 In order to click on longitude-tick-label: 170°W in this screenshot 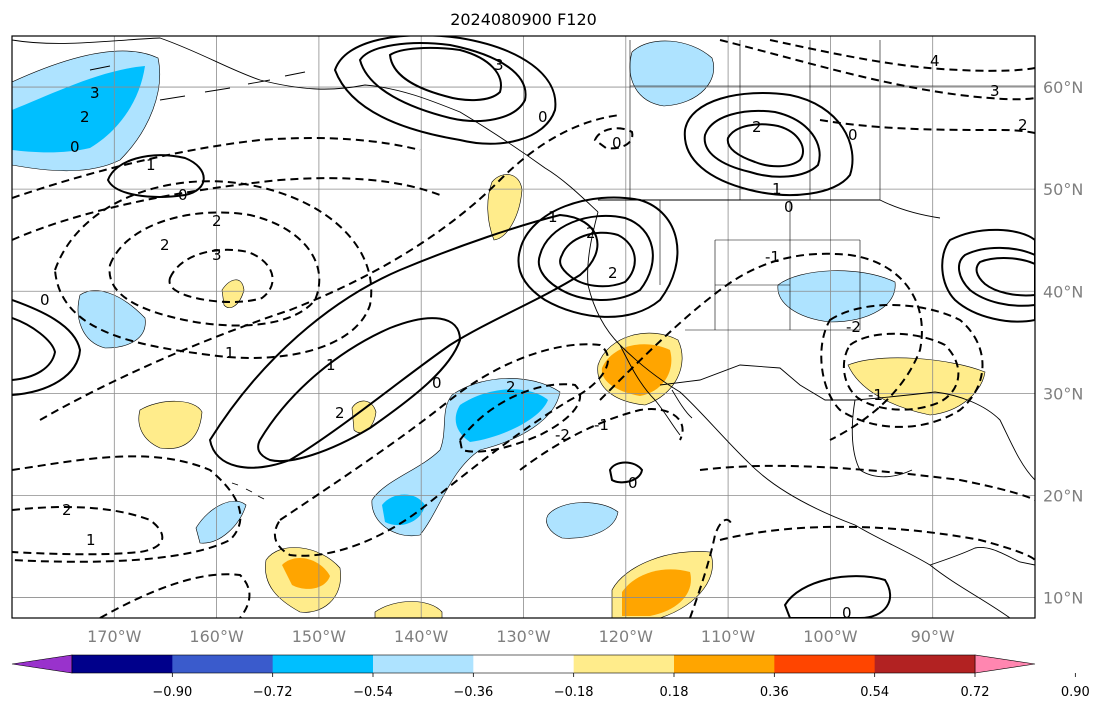, I will do `click(114, 636)`.